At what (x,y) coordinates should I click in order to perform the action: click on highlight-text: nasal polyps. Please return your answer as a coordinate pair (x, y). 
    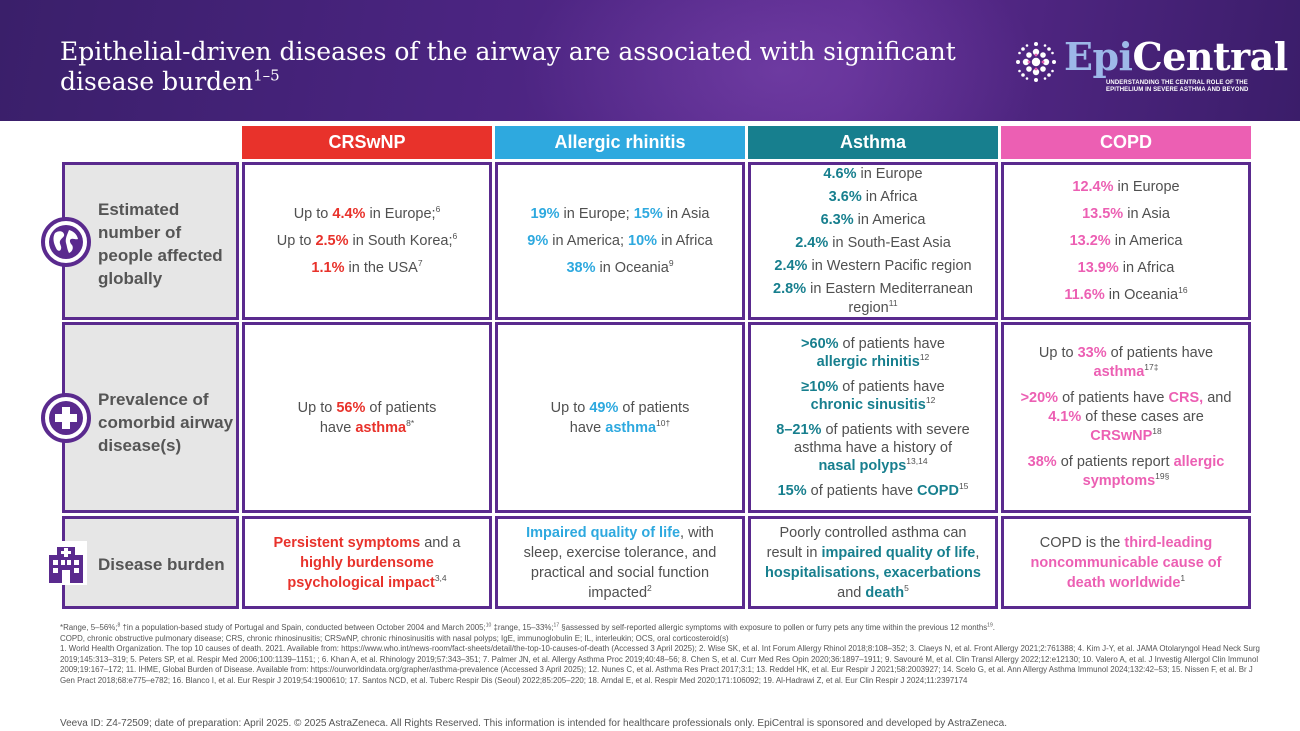
    Looking at the image, I should click on (862, 466).